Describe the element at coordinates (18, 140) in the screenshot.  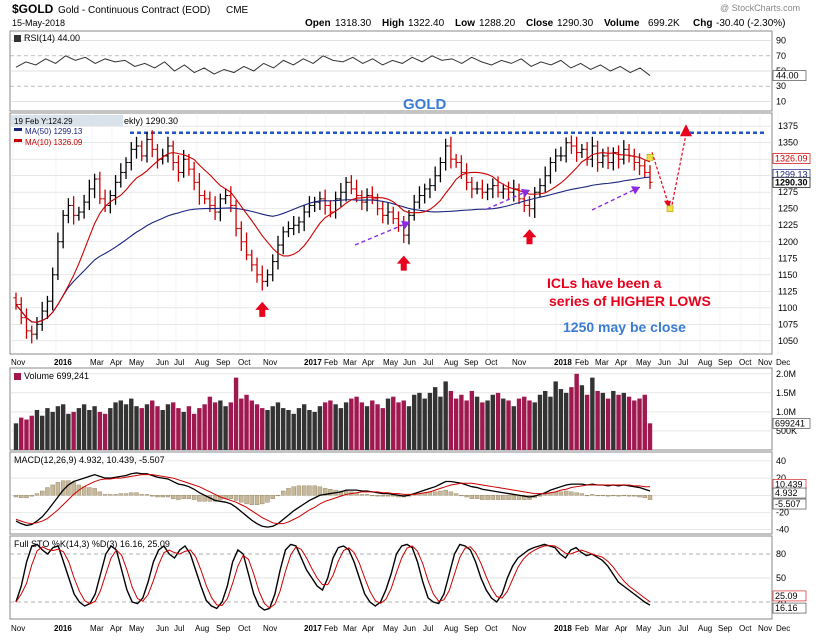
I see `ma10-swatch` at that location.